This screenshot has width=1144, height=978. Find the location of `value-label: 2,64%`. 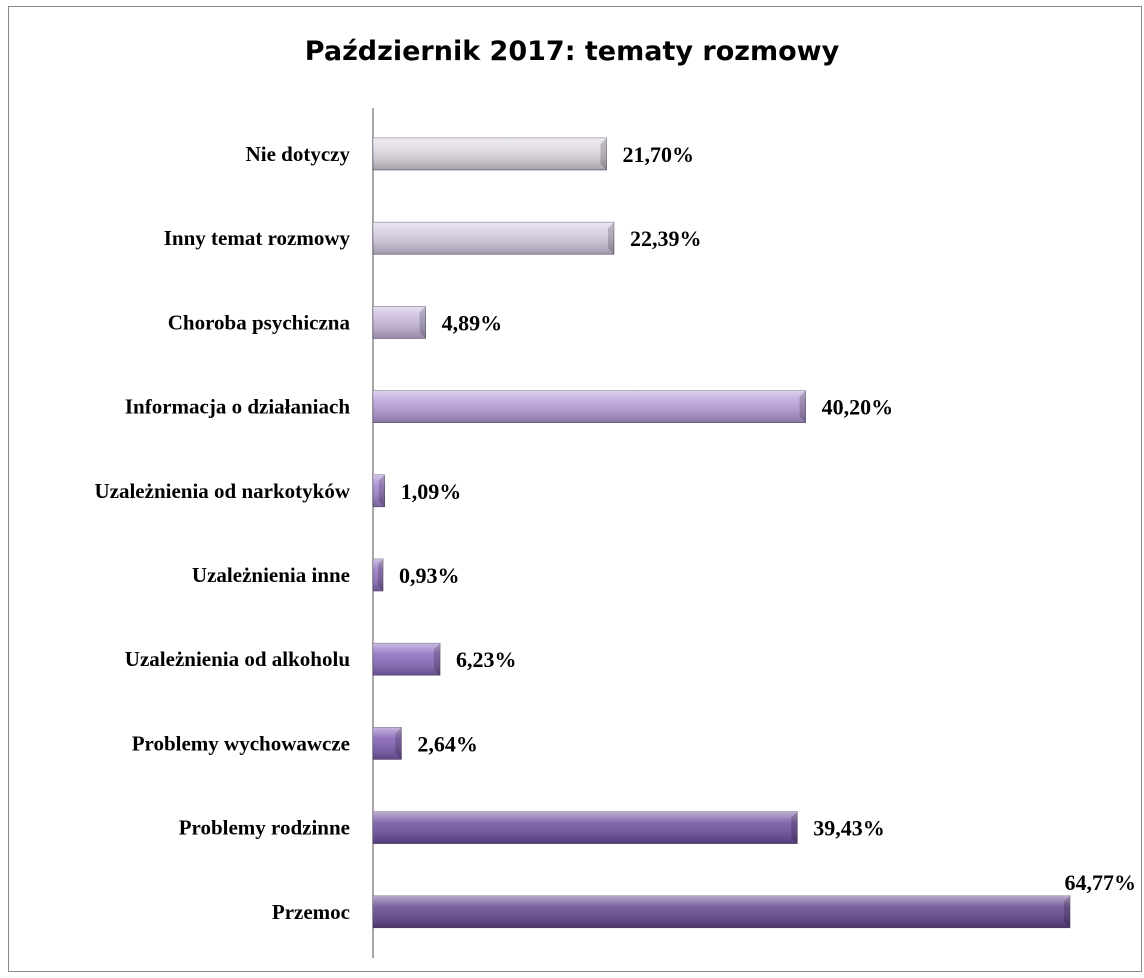

value-label: 2,64% is located at coordinates (447, 743).